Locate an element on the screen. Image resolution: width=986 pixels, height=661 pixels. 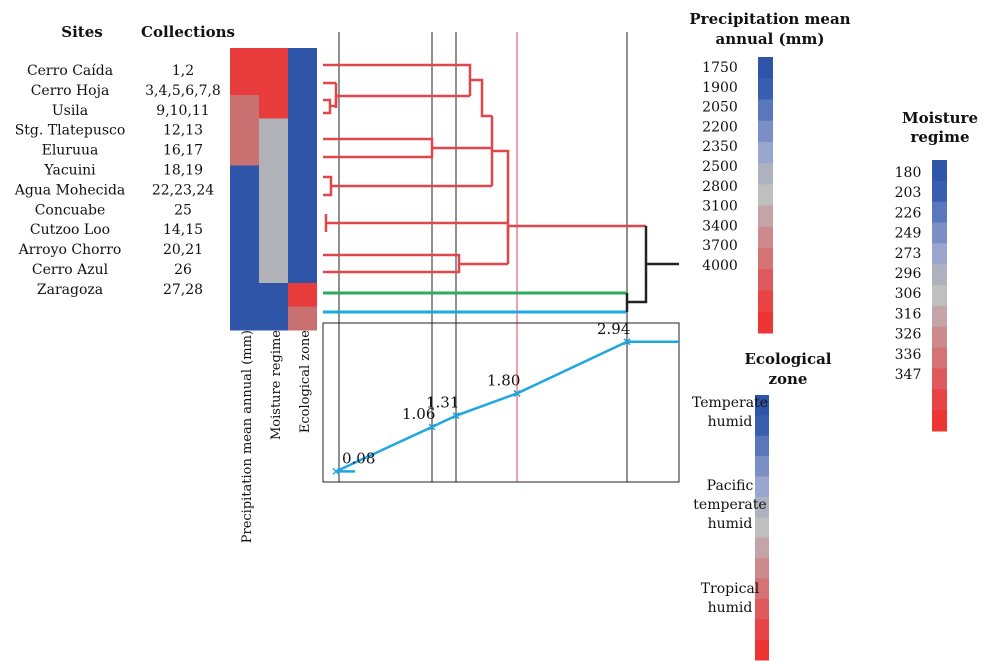
precipitation-label: 2350 is located at coordinates (720, 147).